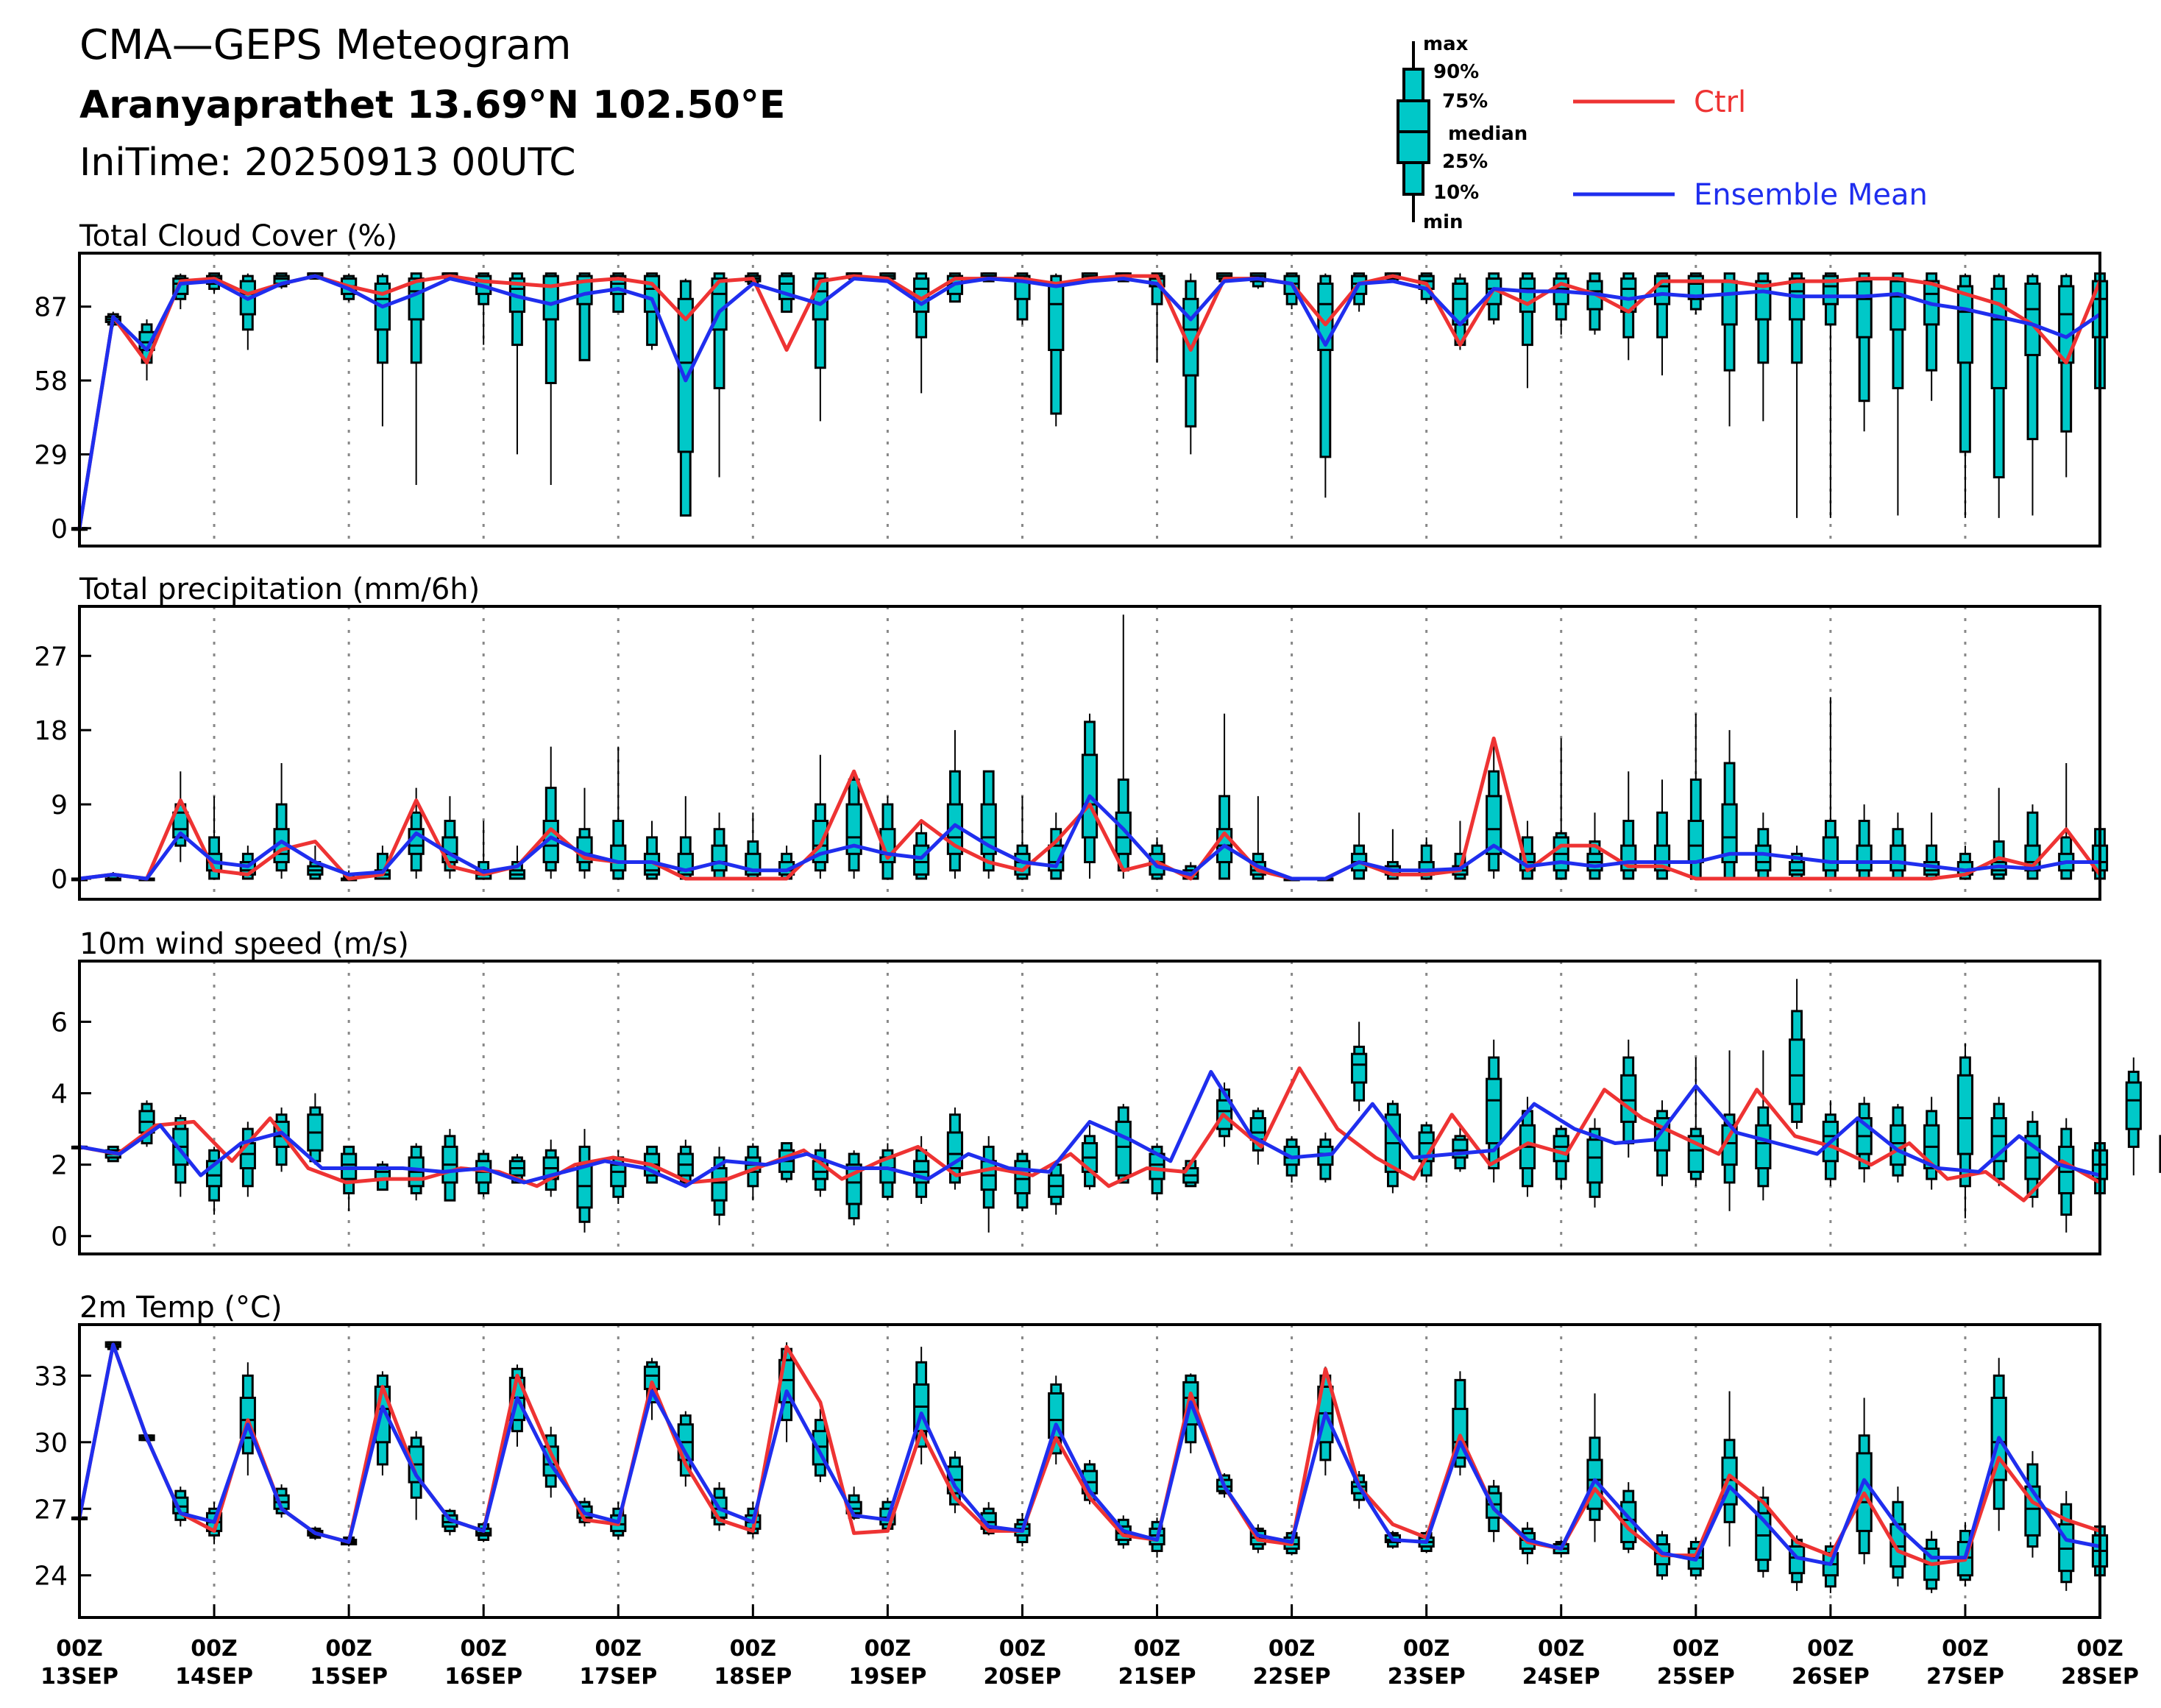 The image size is (2161, 1708). What do you see at coordinates (59, 1023) in the screenshot?
I see `y-tick-label: 6` at bounding box center [59, 1023].